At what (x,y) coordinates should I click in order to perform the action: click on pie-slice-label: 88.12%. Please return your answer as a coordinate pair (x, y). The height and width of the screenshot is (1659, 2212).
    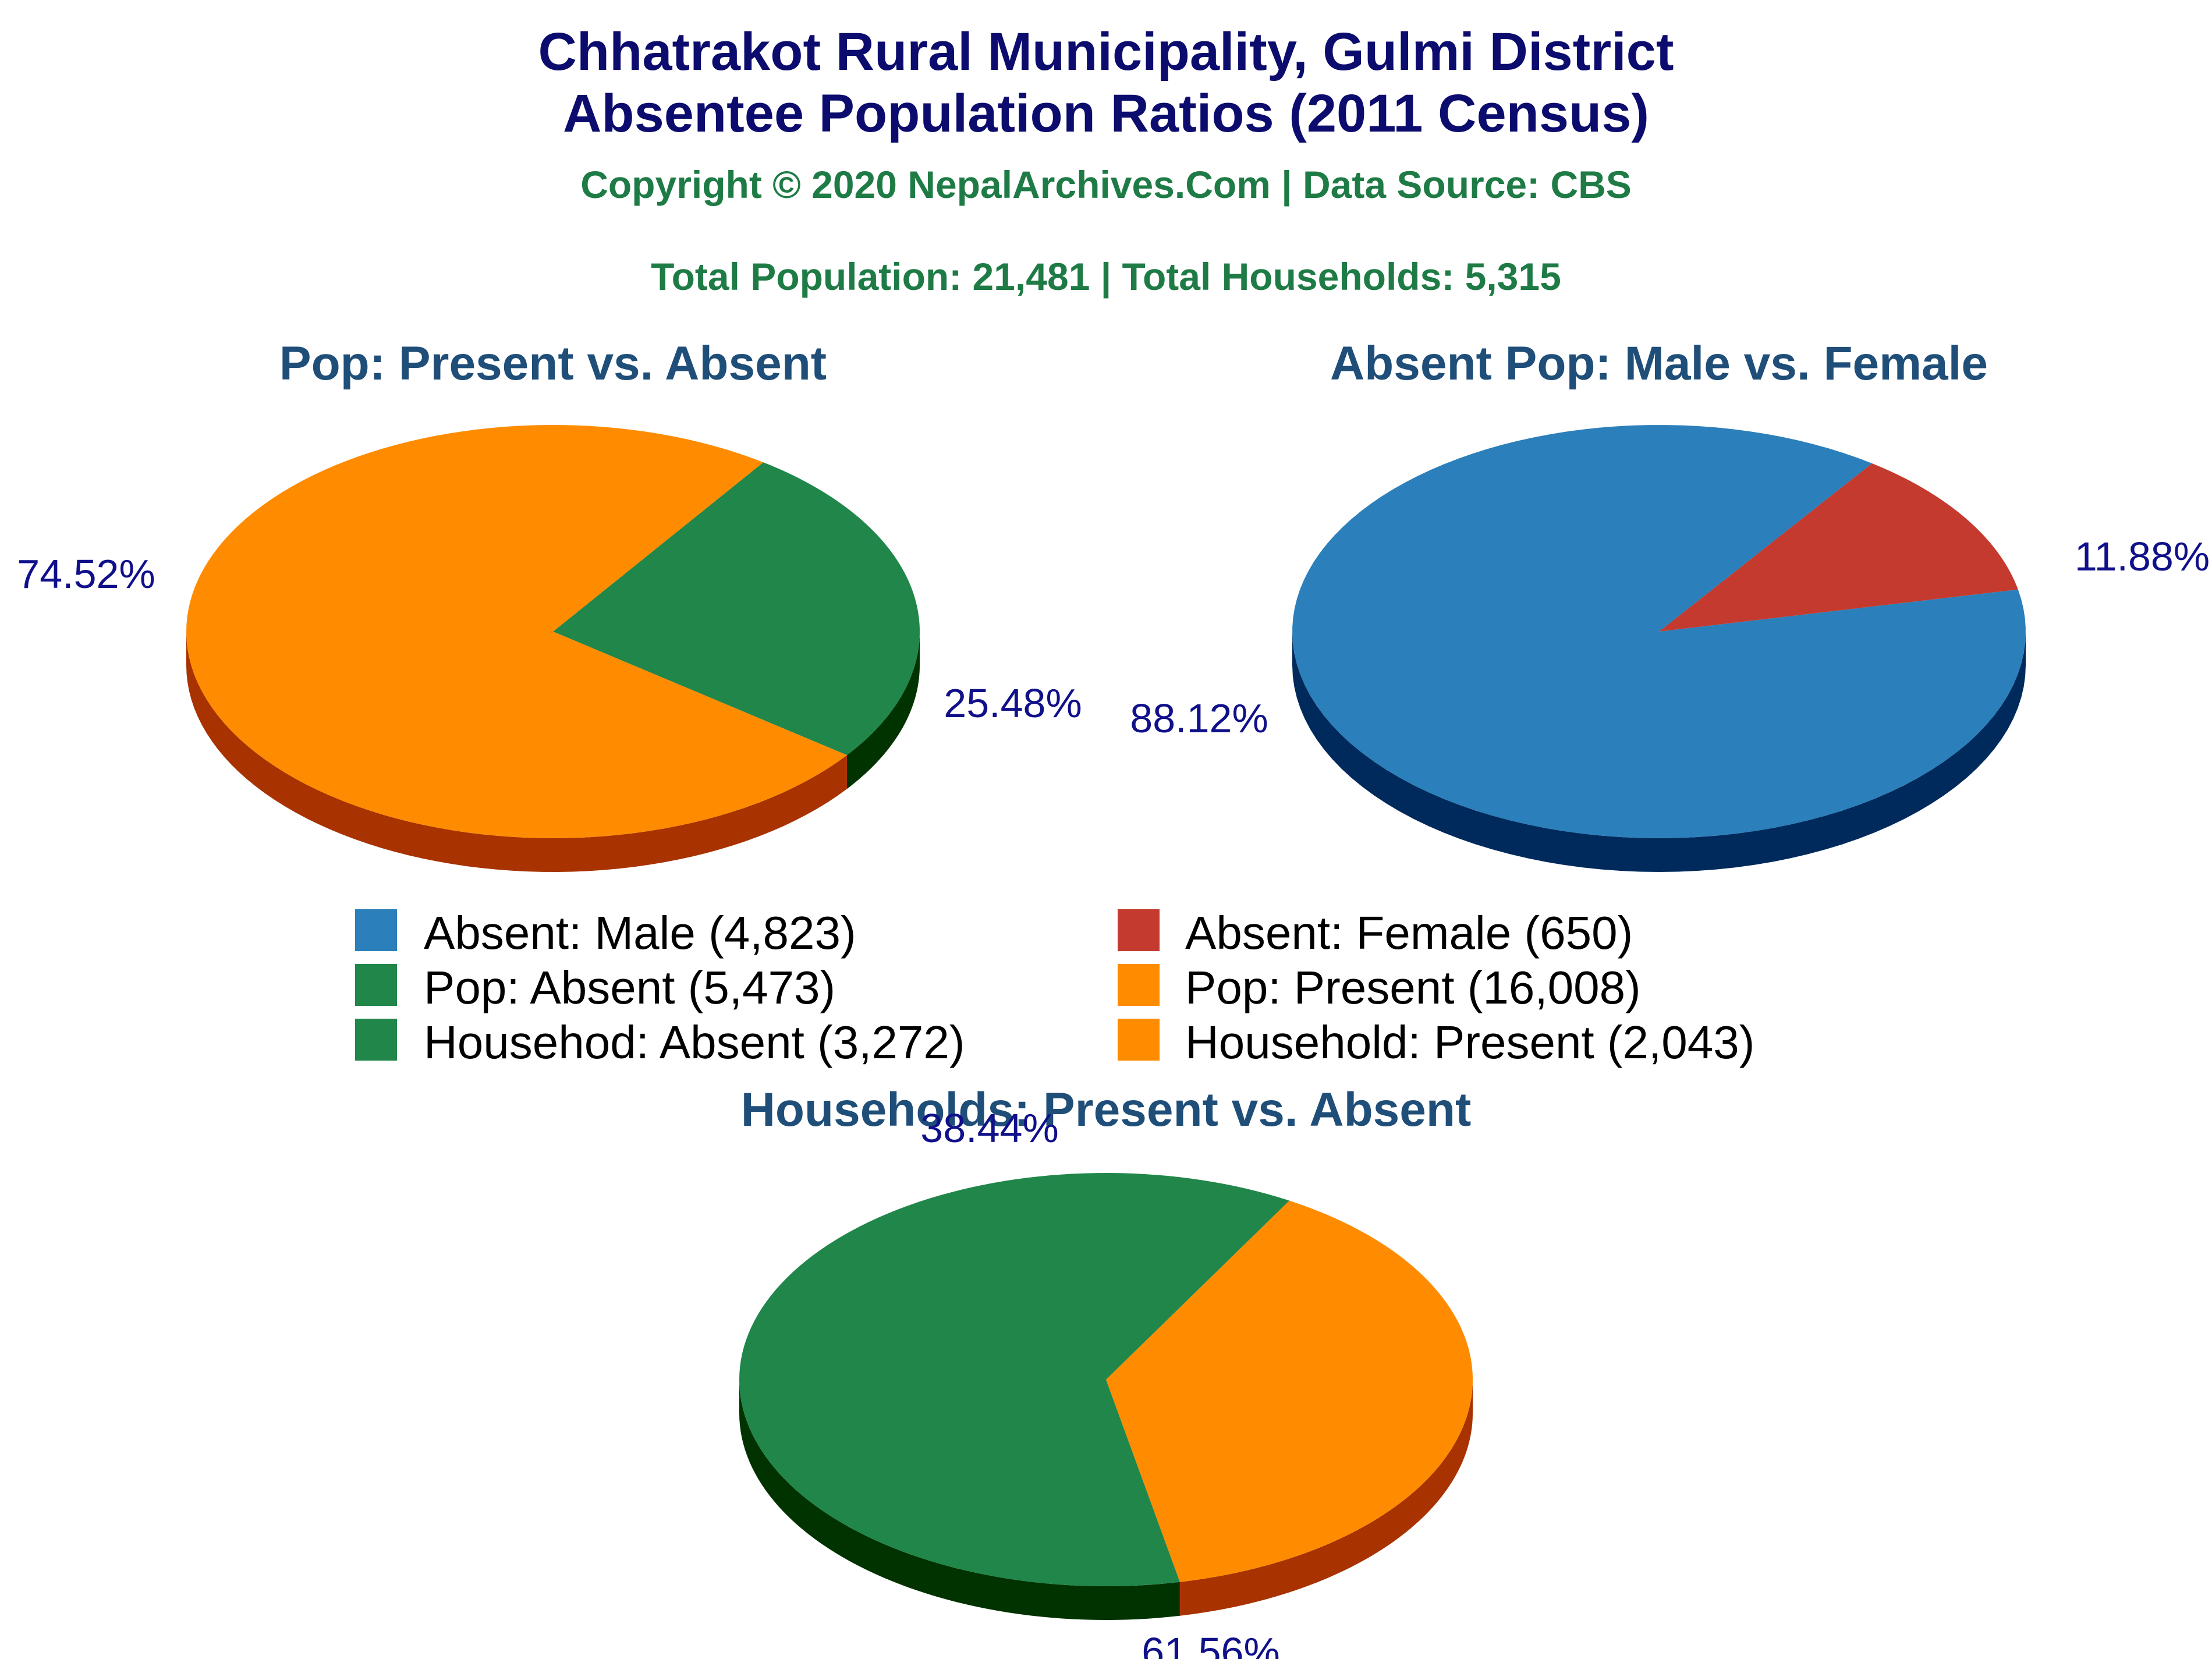
    Looking at the image, I should click on (1199, 718).